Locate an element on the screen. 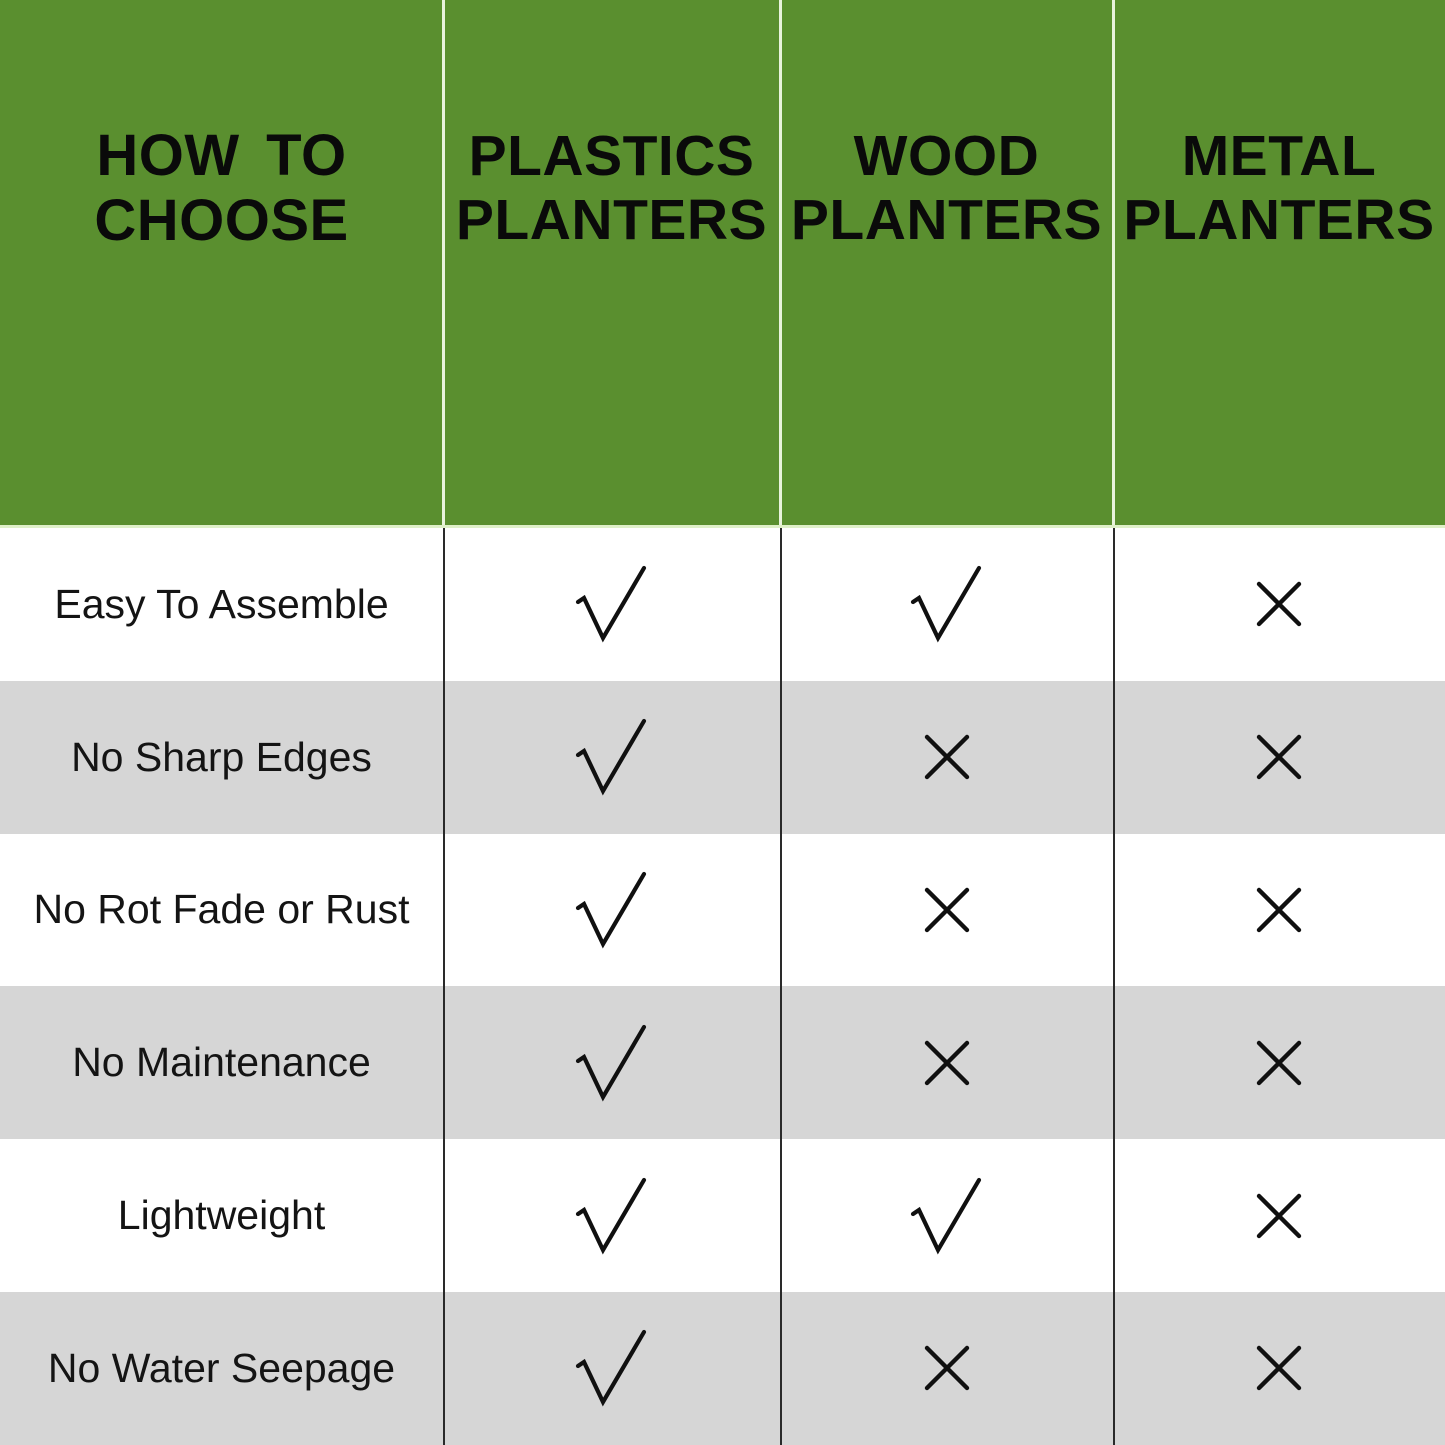 Image resolution: width=1445 pixels, height=1445 pixels. table-row: No Rot Fade or Rust is located at coordinates (722, 910).